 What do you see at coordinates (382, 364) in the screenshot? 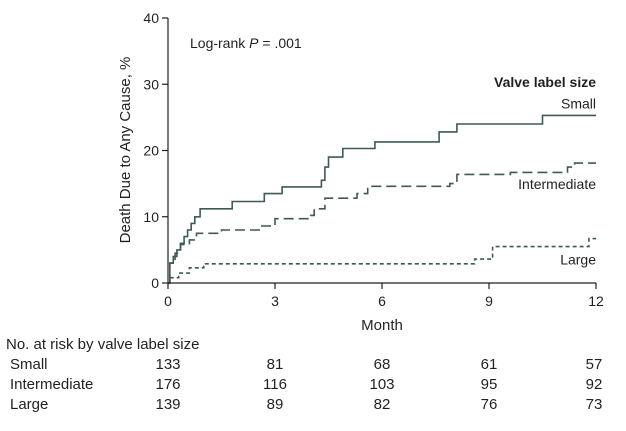
I see `risk-cell: 68` at bounding box center [382, 364].